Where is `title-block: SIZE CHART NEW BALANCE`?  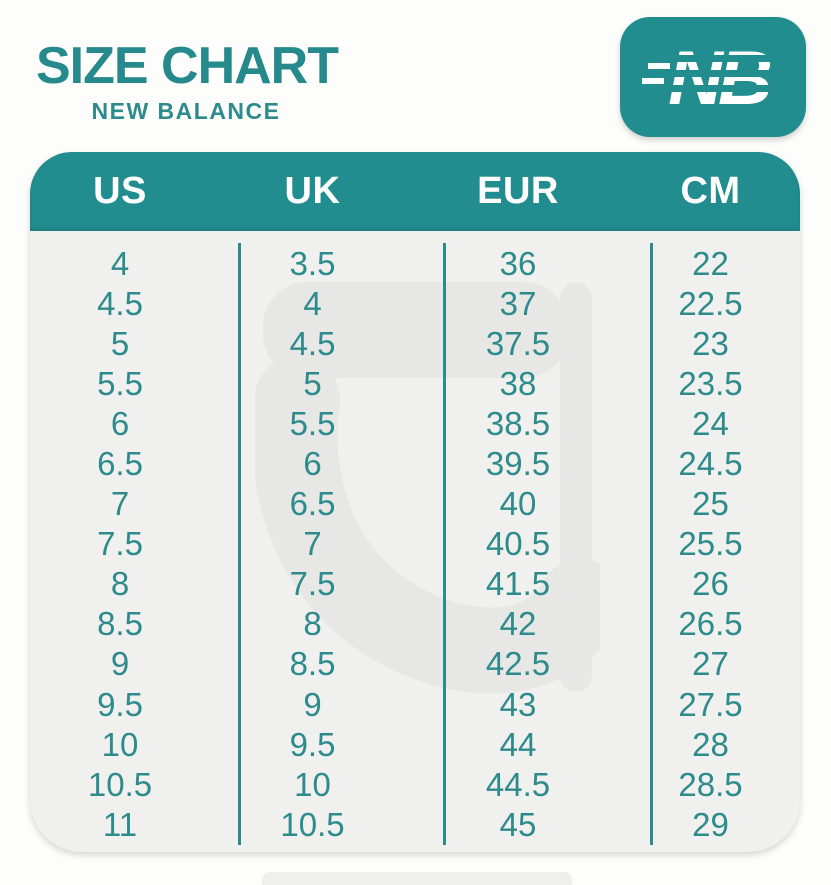 title-block: SIZE CHART NEW BALANCE is located at coordinates (187, 81).